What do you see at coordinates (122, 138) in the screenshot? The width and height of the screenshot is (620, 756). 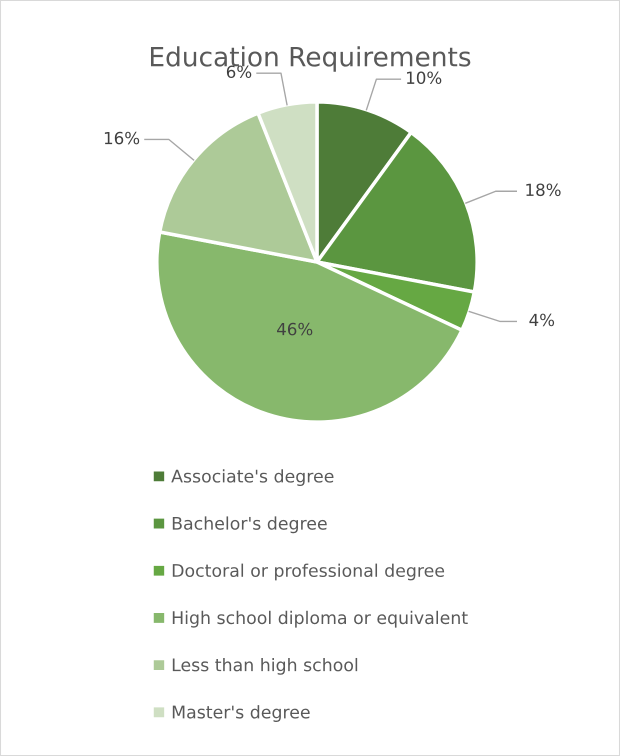 I see `data-label: 16%` at bounding box center [122, 138].